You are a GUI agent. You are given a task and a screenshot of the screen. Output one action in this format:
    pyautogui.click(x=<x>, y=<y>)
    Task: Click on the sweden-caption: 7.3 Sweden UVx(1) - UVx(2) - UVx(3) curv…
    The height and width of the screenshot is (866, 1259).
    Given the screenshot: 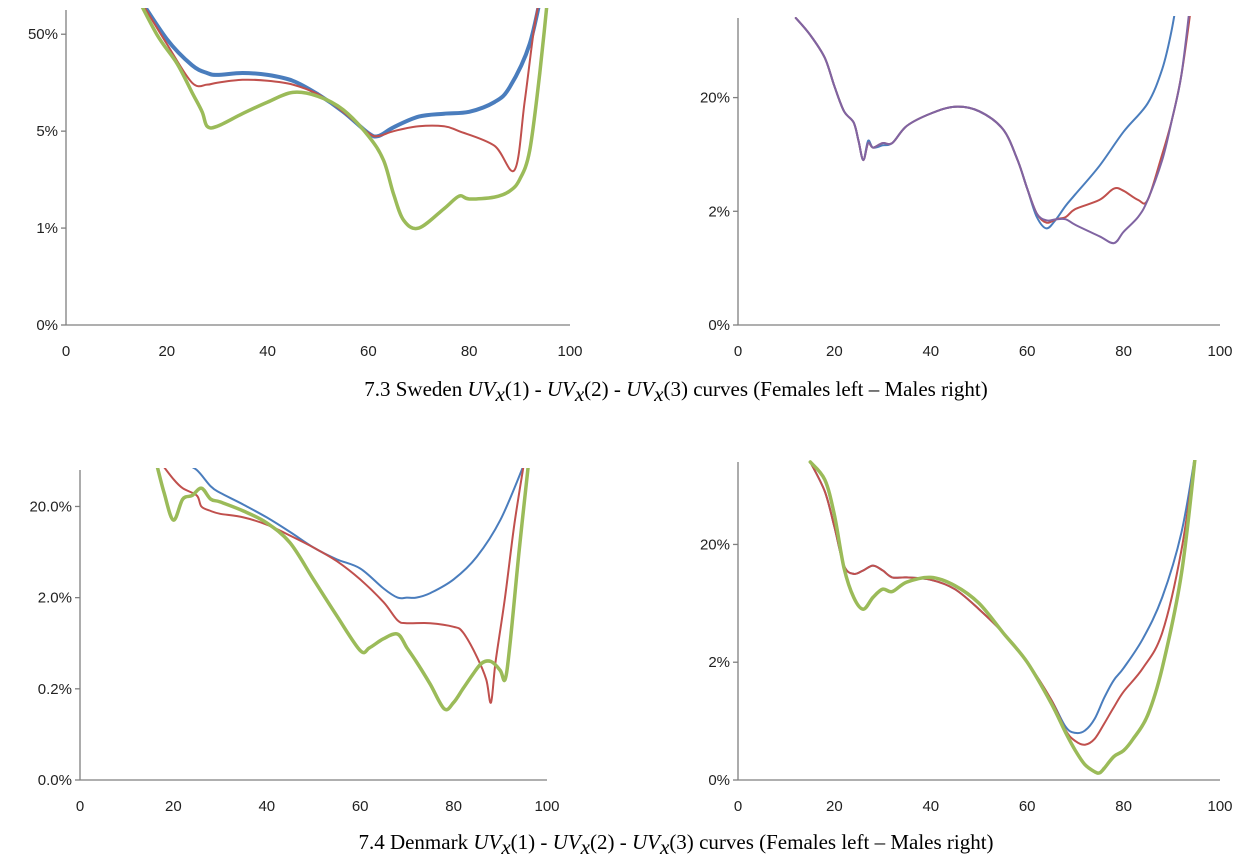 What is the action you would take?
    pyautogui.click(x=675, y=391)
    